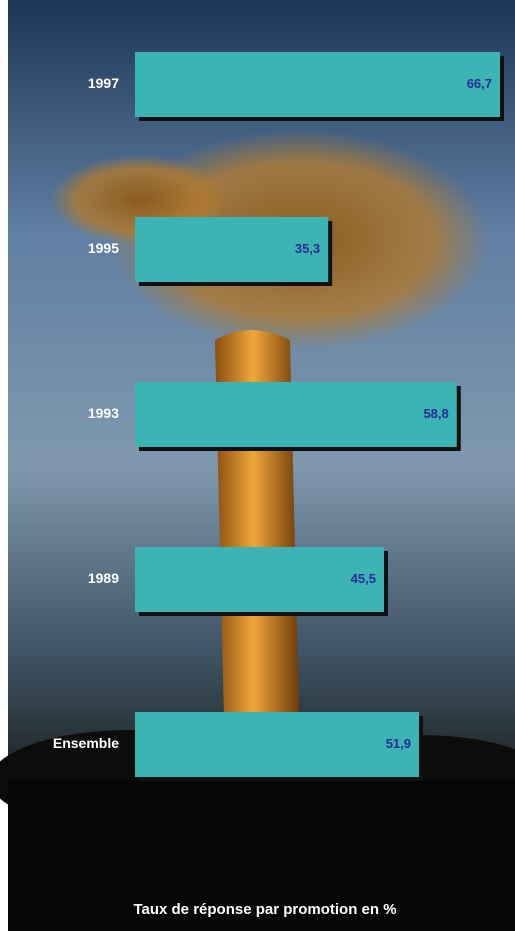 This screenshot has width=515, height=931. What do you see at coordinates (264, 909) in the screenshot?
I see `chart-title: Taux de réponse par promotion en %` at bounding box center [264, 909].